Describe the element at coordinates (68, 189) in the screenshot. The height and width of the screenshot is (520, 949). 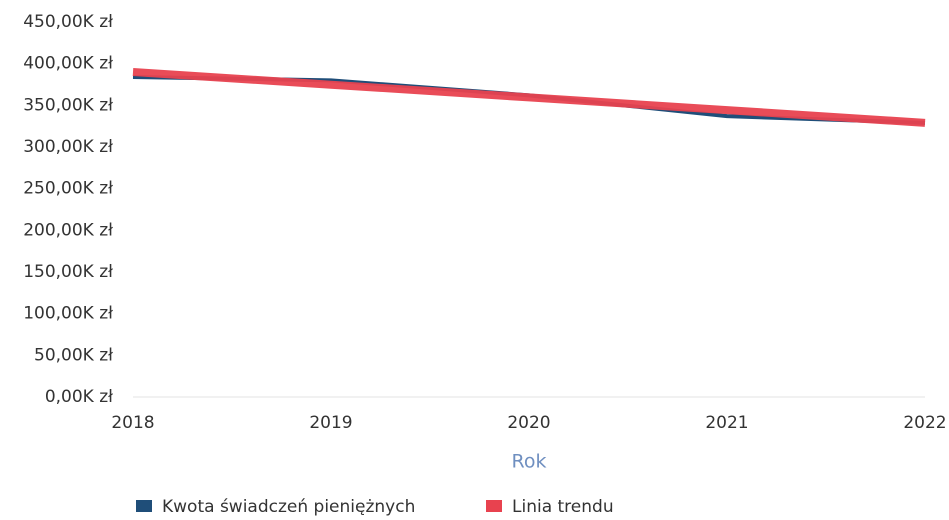
I see `y-tick-label: 250,00K zł` at that location.